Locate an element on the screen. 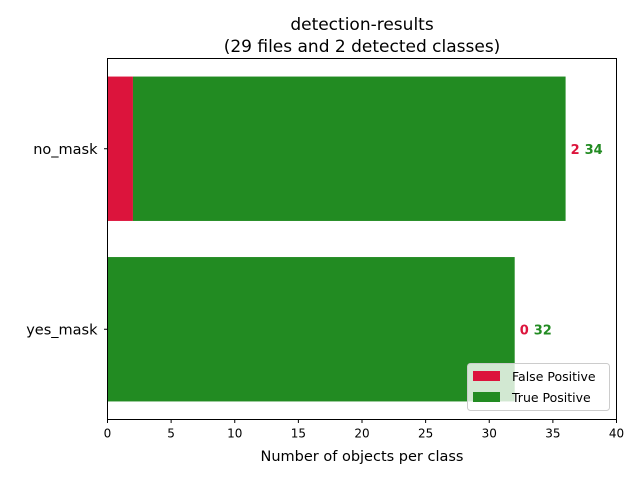 This screenshot has height=480, width=640. legend-label-true-positive: True Positive is located at coordinates (551, 397).